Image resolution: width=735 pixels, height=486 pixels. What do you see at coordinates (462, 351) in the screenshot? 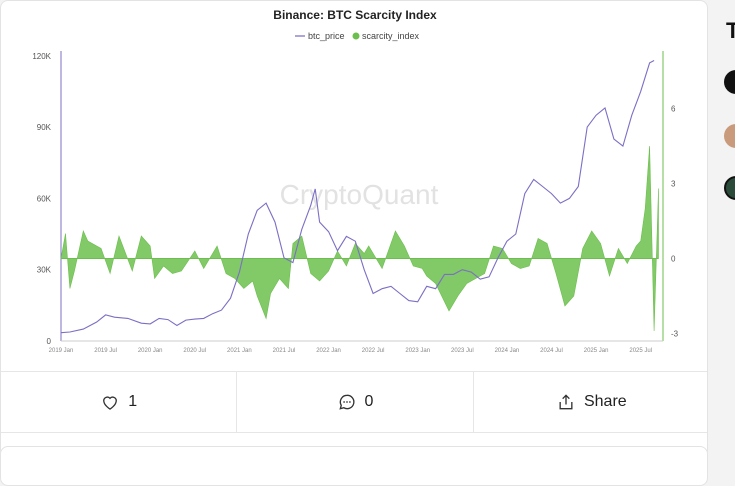
I see `x-tick-label: 2023 Jul` at bounding box center [462, 351].